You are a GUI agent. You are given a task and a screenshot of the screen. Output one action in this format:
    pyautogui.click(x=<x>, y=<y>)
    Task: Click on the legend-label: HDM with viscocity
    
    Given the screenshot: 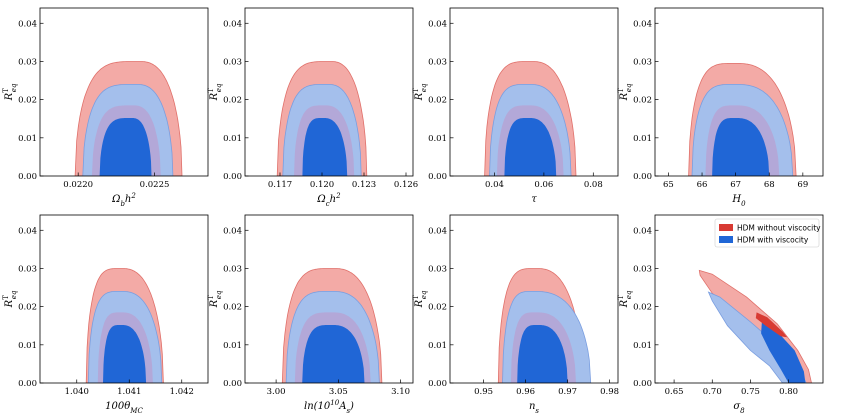 What is the action you would take?
    pyautogui.click(x=773, y=240)
    